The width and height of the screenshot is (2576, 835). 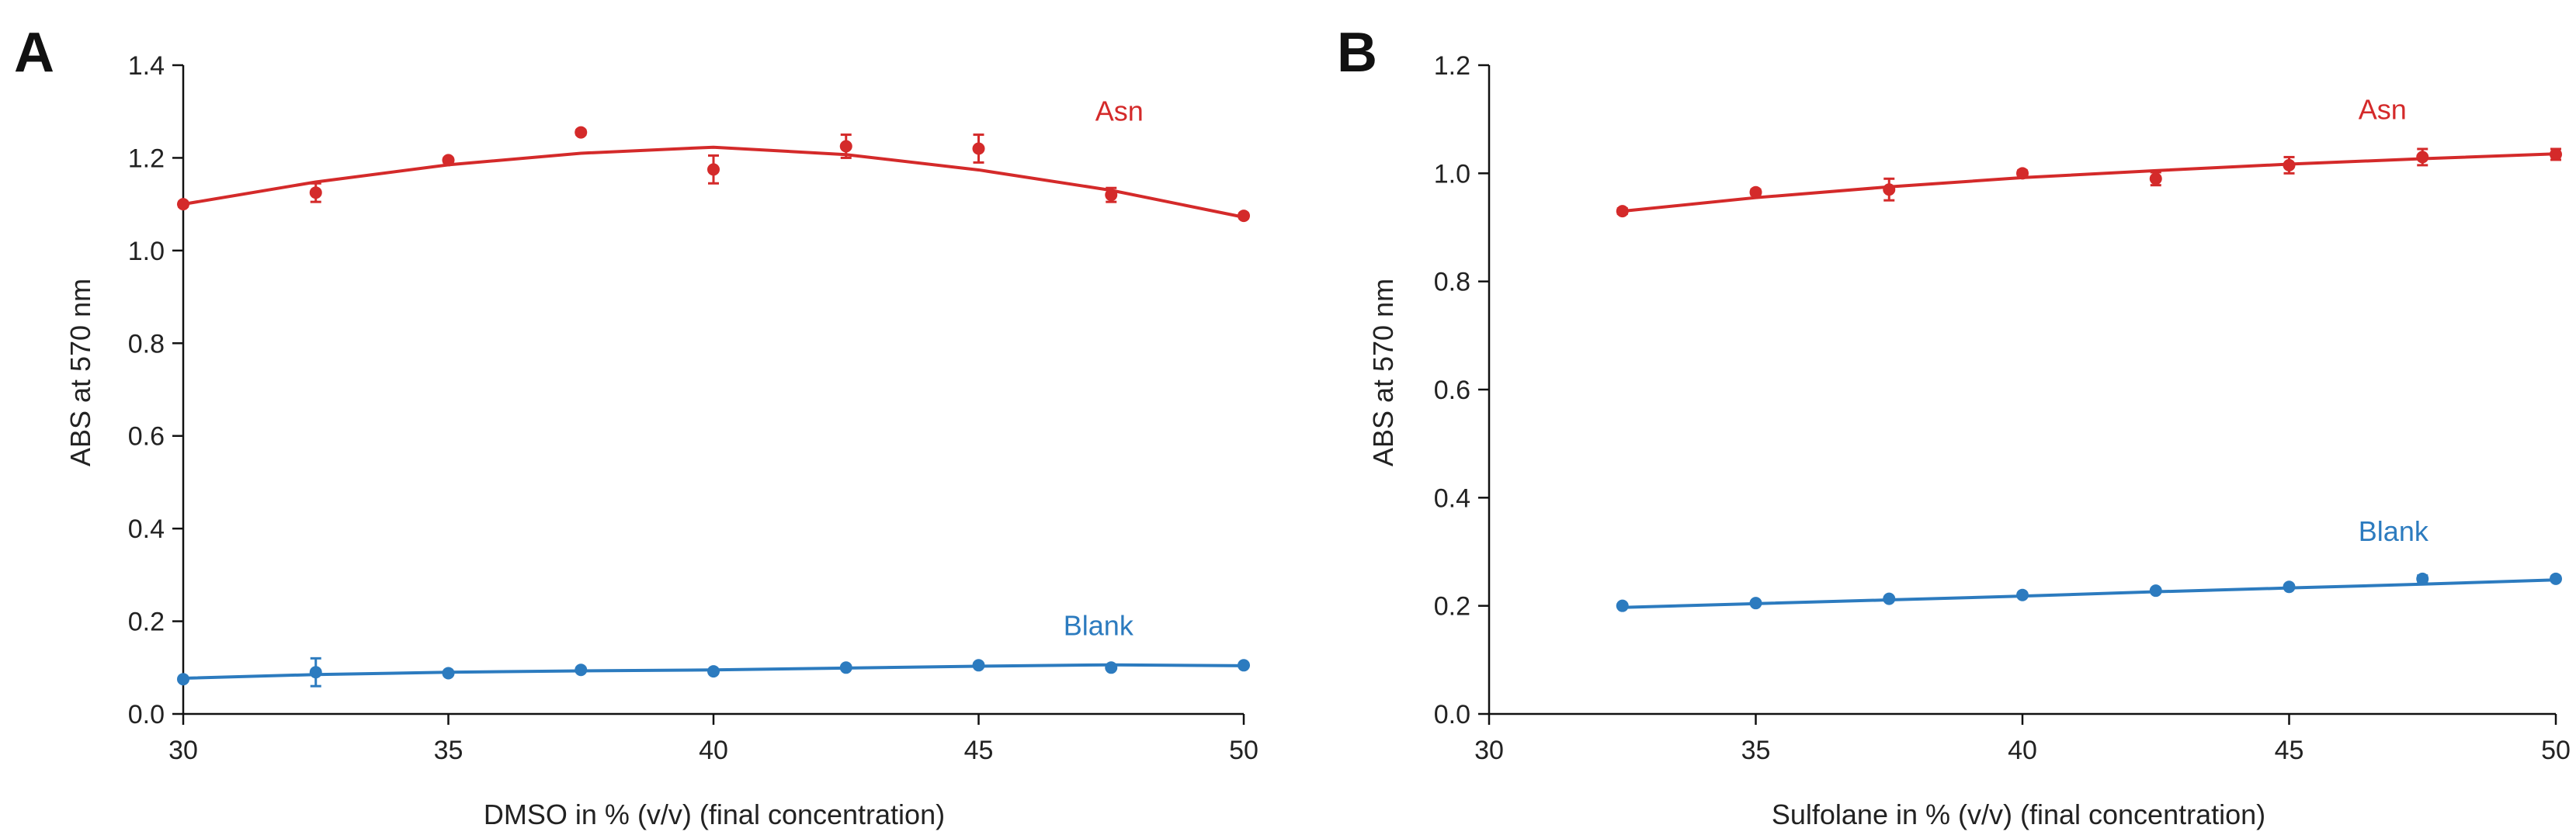 I want to click on panel-a-y-tick-label: 1.2, so click(x=146, y=158).